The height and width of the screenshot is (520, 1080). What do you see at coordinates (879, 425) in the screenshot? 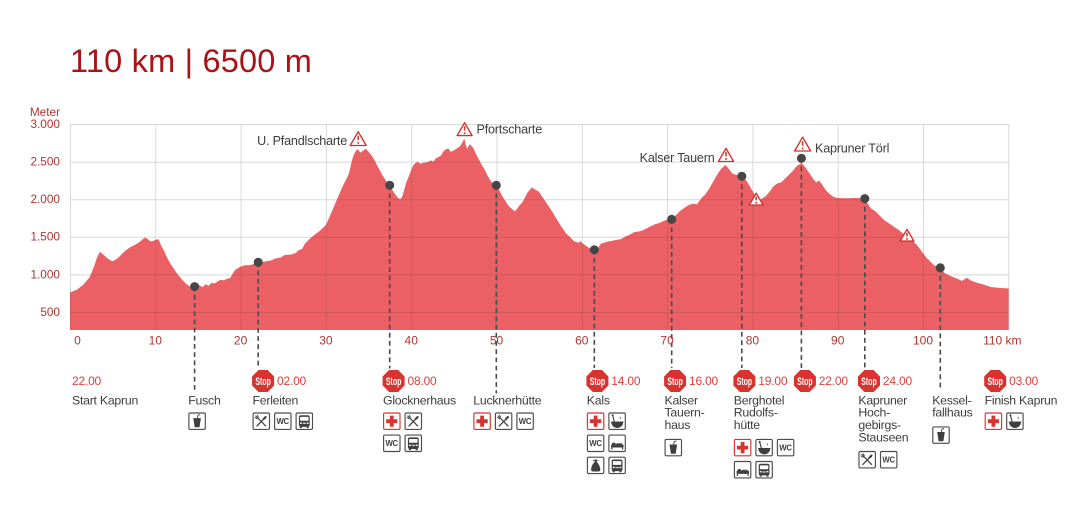
I see `svg-text: gebirgs-` at bounding box center [879, 425].